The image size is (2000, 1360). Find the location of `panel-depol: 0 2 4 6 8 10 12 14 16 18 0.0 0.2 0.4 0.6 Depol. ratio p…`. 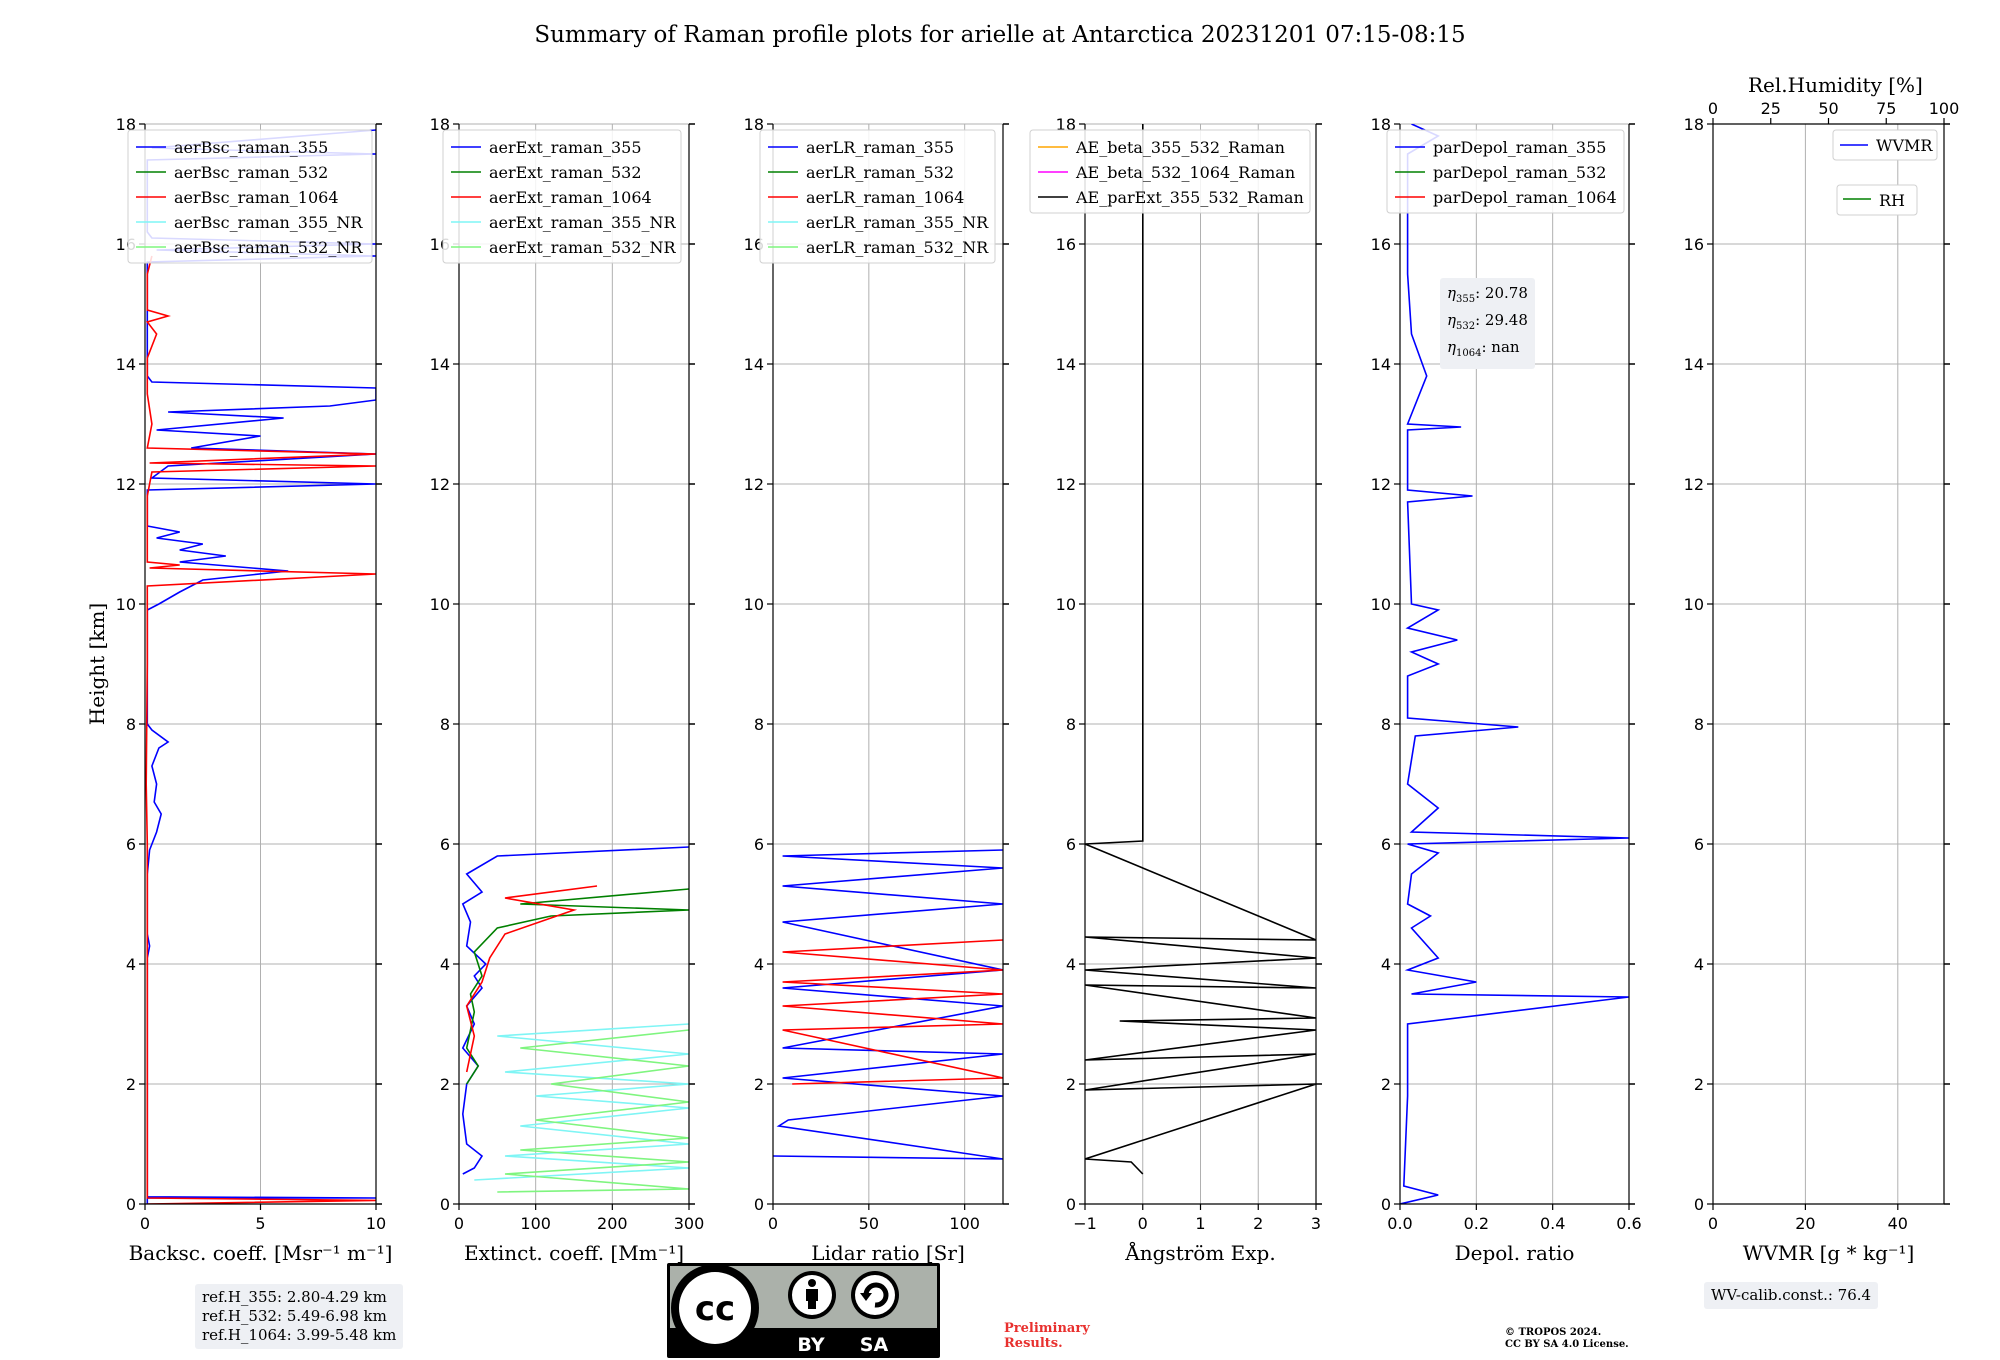

panel-depol: 0 2 4 6 8 10 12 14 16 18 0.0 0.2 0.4 0.6 Depol. ratio p… is located at coordinates (1506, 690).